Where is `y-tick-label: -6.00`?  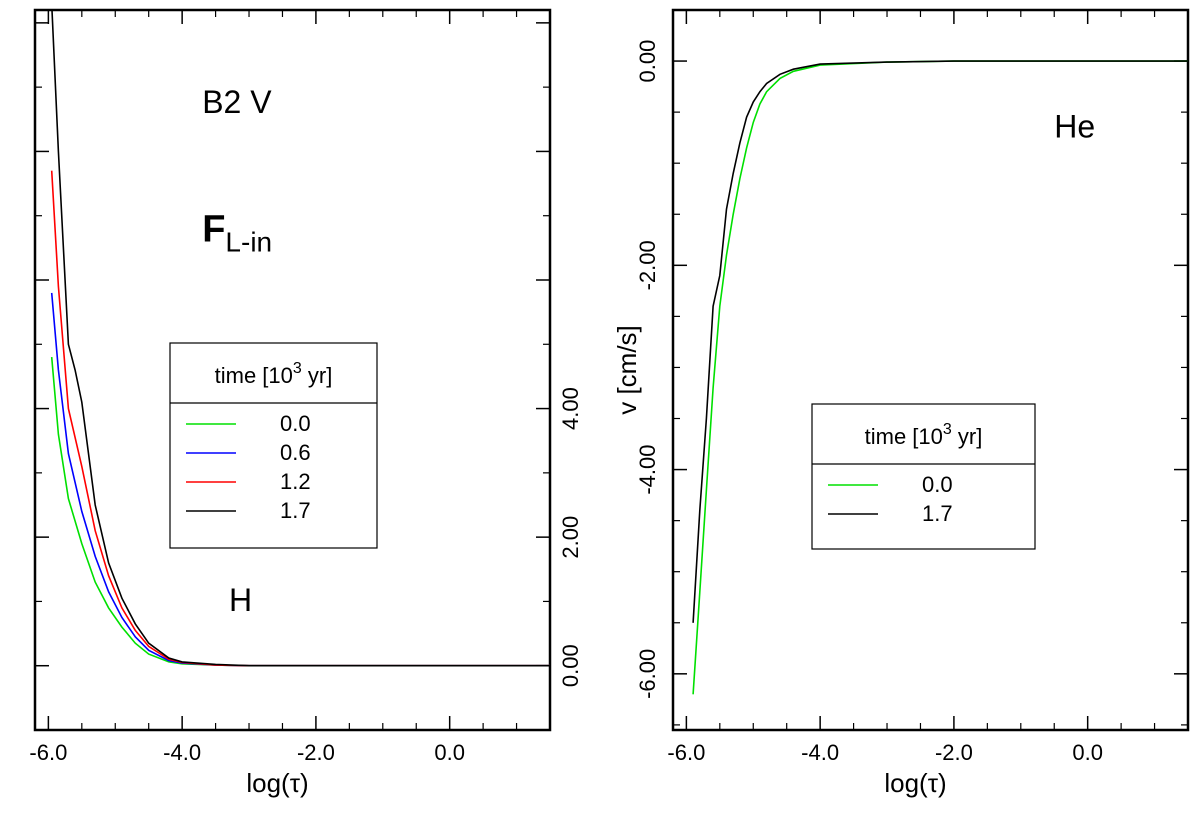
y-tick-label: -6.00 is located at coordinates (647, 674).